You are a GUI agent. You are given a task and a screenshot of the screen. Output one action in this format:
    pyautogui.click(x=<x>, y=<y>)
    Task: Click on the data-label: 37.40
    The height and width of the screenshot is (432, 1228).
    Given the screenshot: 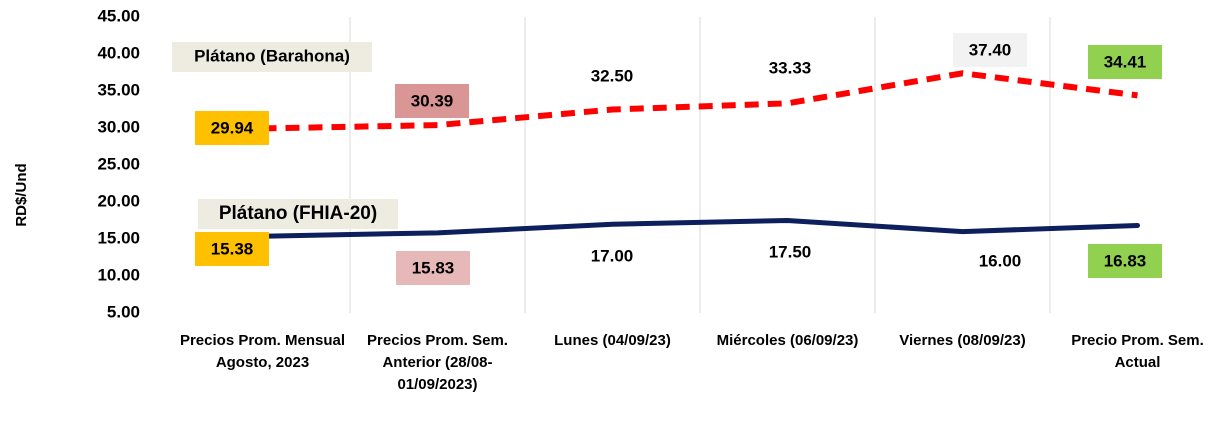 What is the action you would take?
    pyautogui.click(x=990, y=49)
    